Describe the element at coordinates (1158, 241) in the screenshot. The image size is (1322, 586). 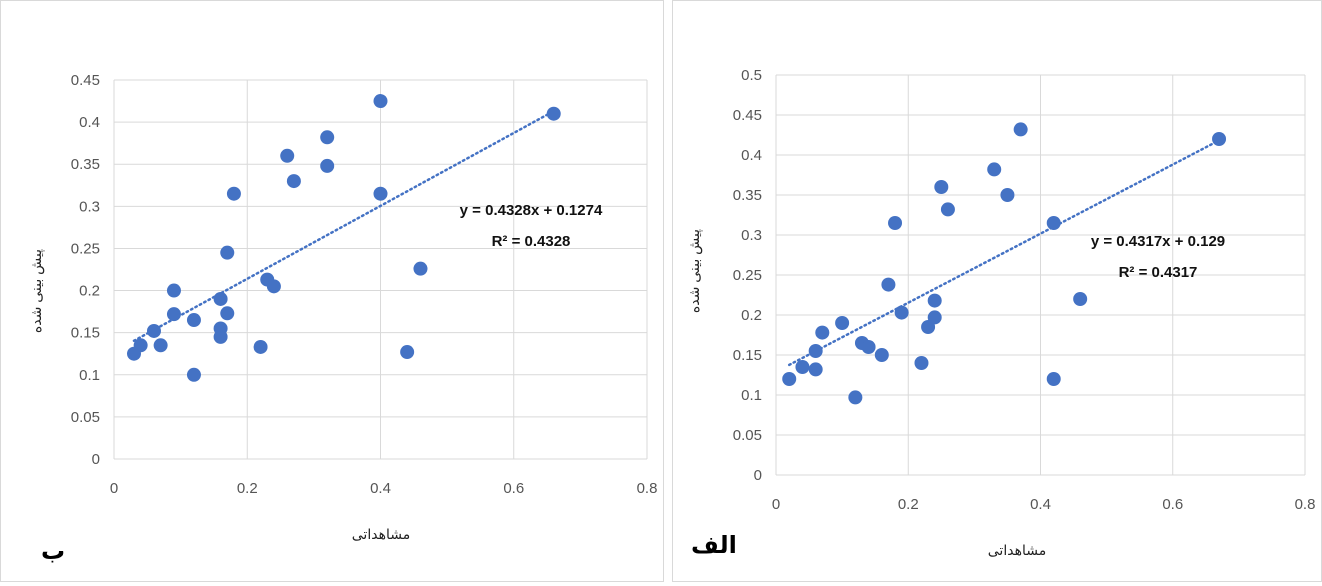
I see `trendline-equation: y = 0.4317x + 0.129` at that location.